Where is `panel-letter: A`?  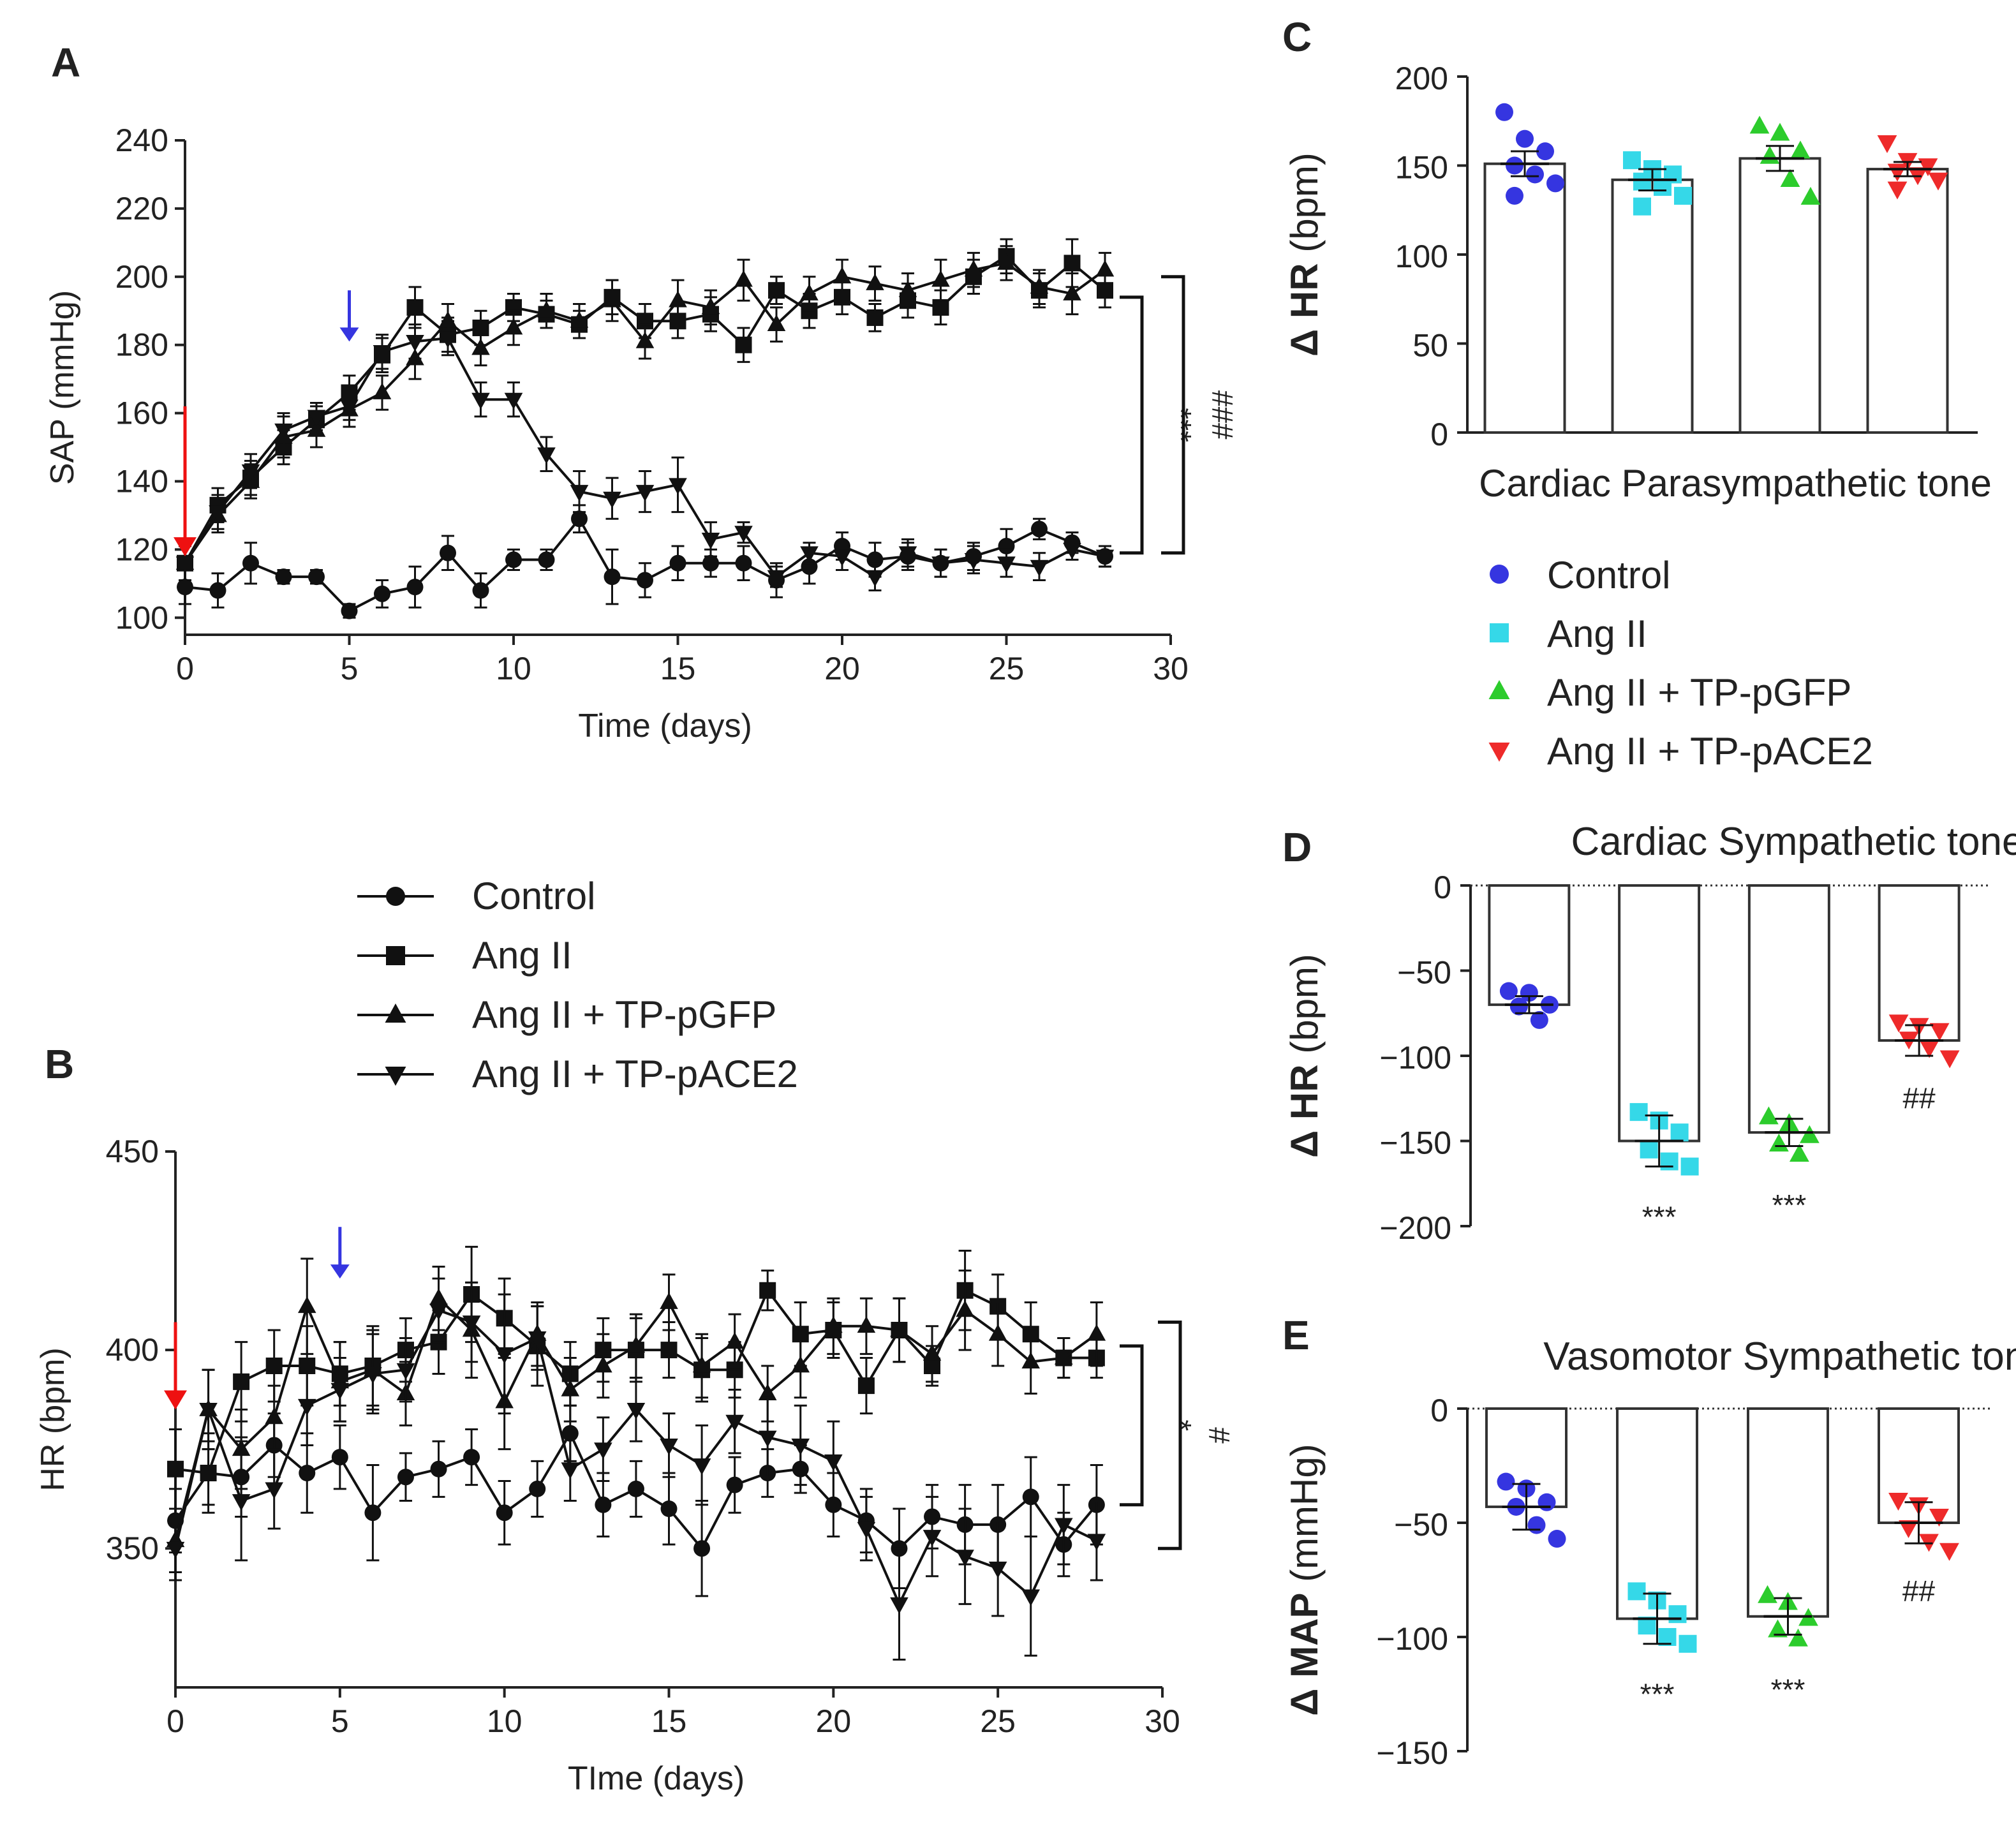
panel-letter: A is located at coordinates (65, 62).